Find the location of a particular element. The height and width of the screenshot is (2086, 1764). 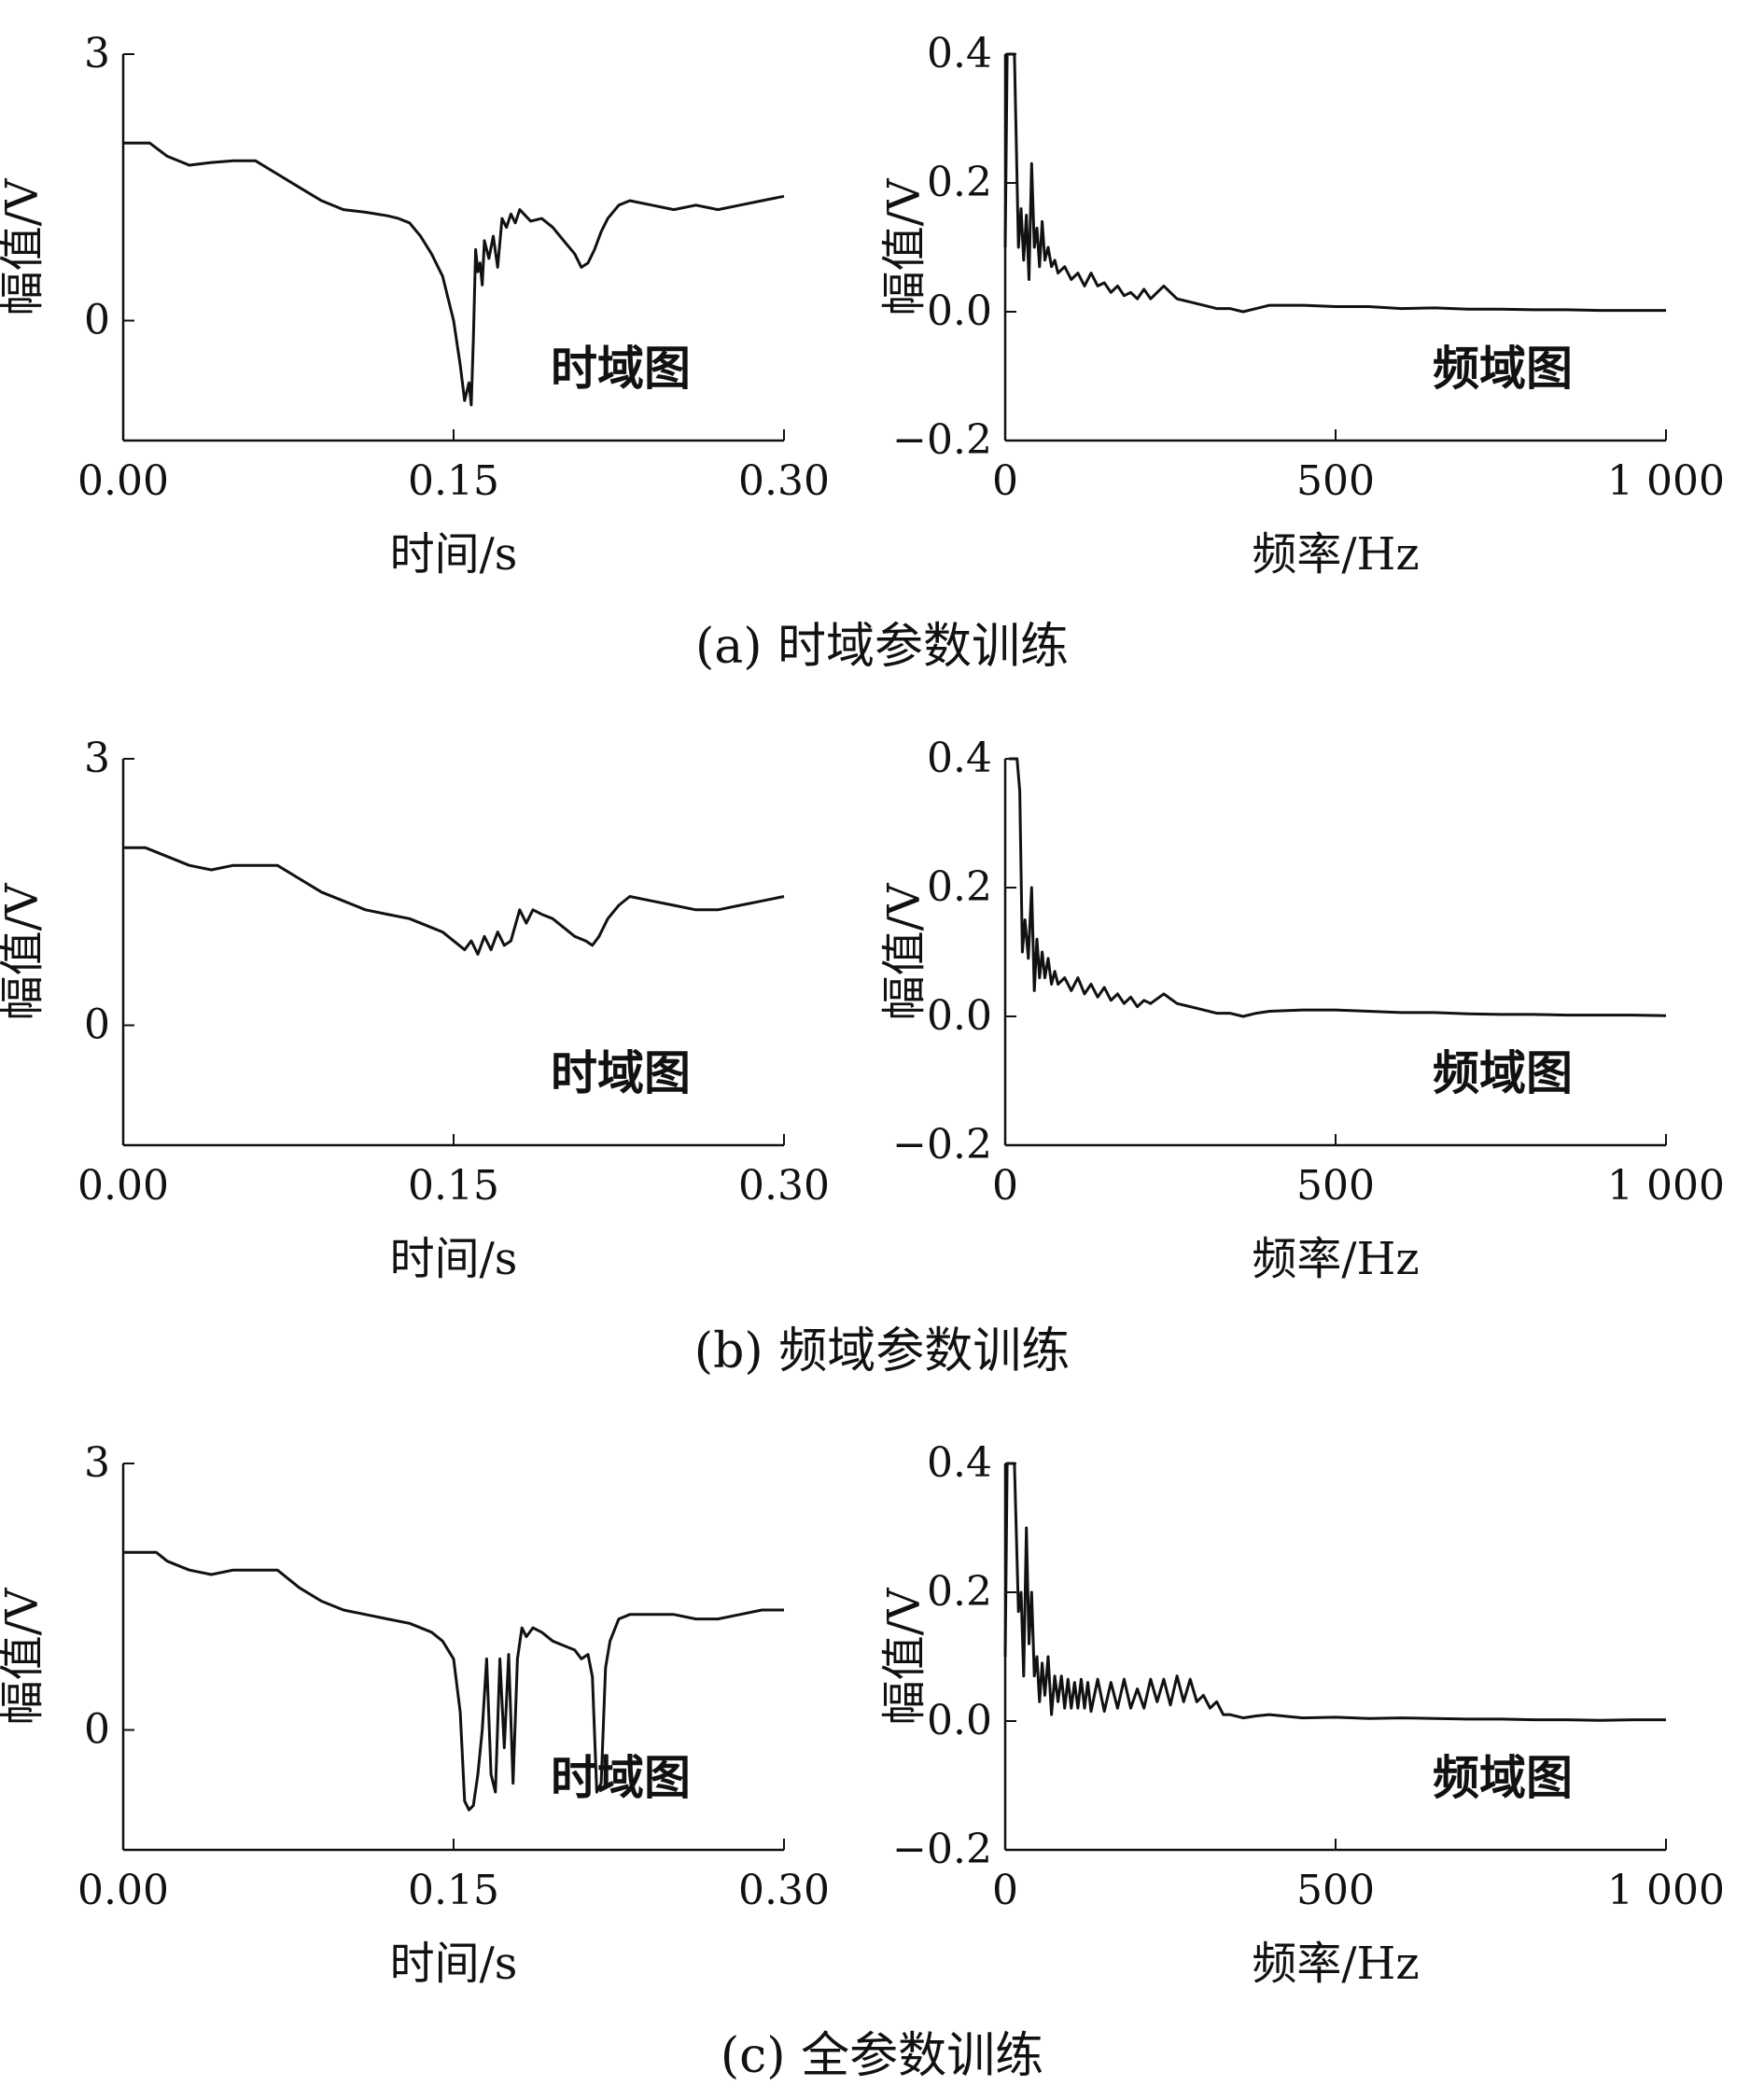

caption-c: (c) 全参数训练 is located at coordinates (882, 2056).